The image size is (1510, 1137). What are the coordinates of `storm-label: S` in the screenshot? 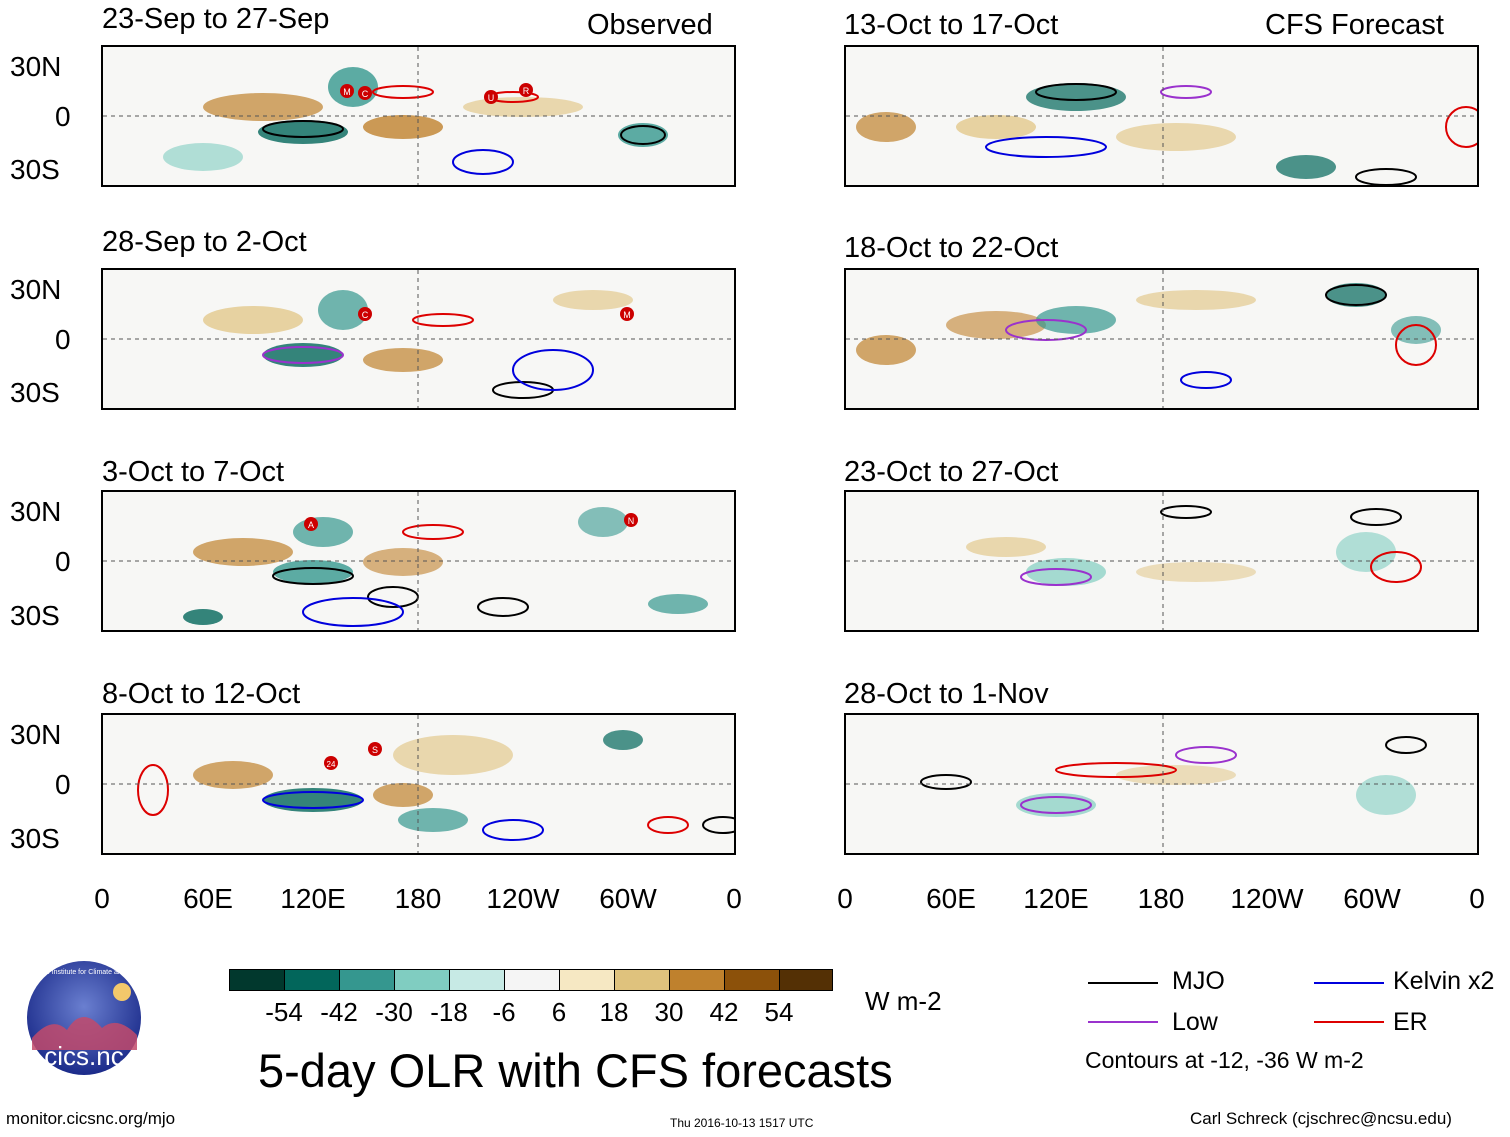 It's located at (375, 750).